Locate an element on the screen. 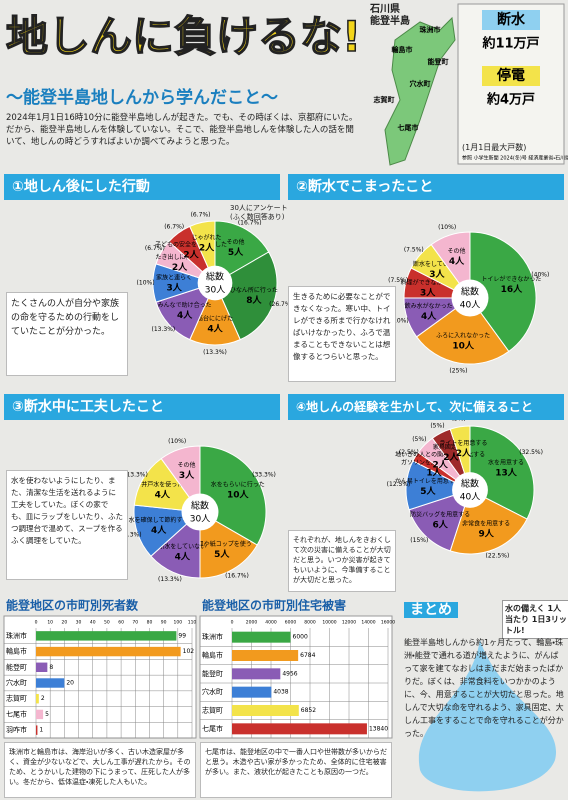 Image resolution: width=568 pixels, height=800 pixels. info-source: 参照 小学生新聞 2024(冬)号 経済産業省・石川県HP is located at coordinates (515, 158).